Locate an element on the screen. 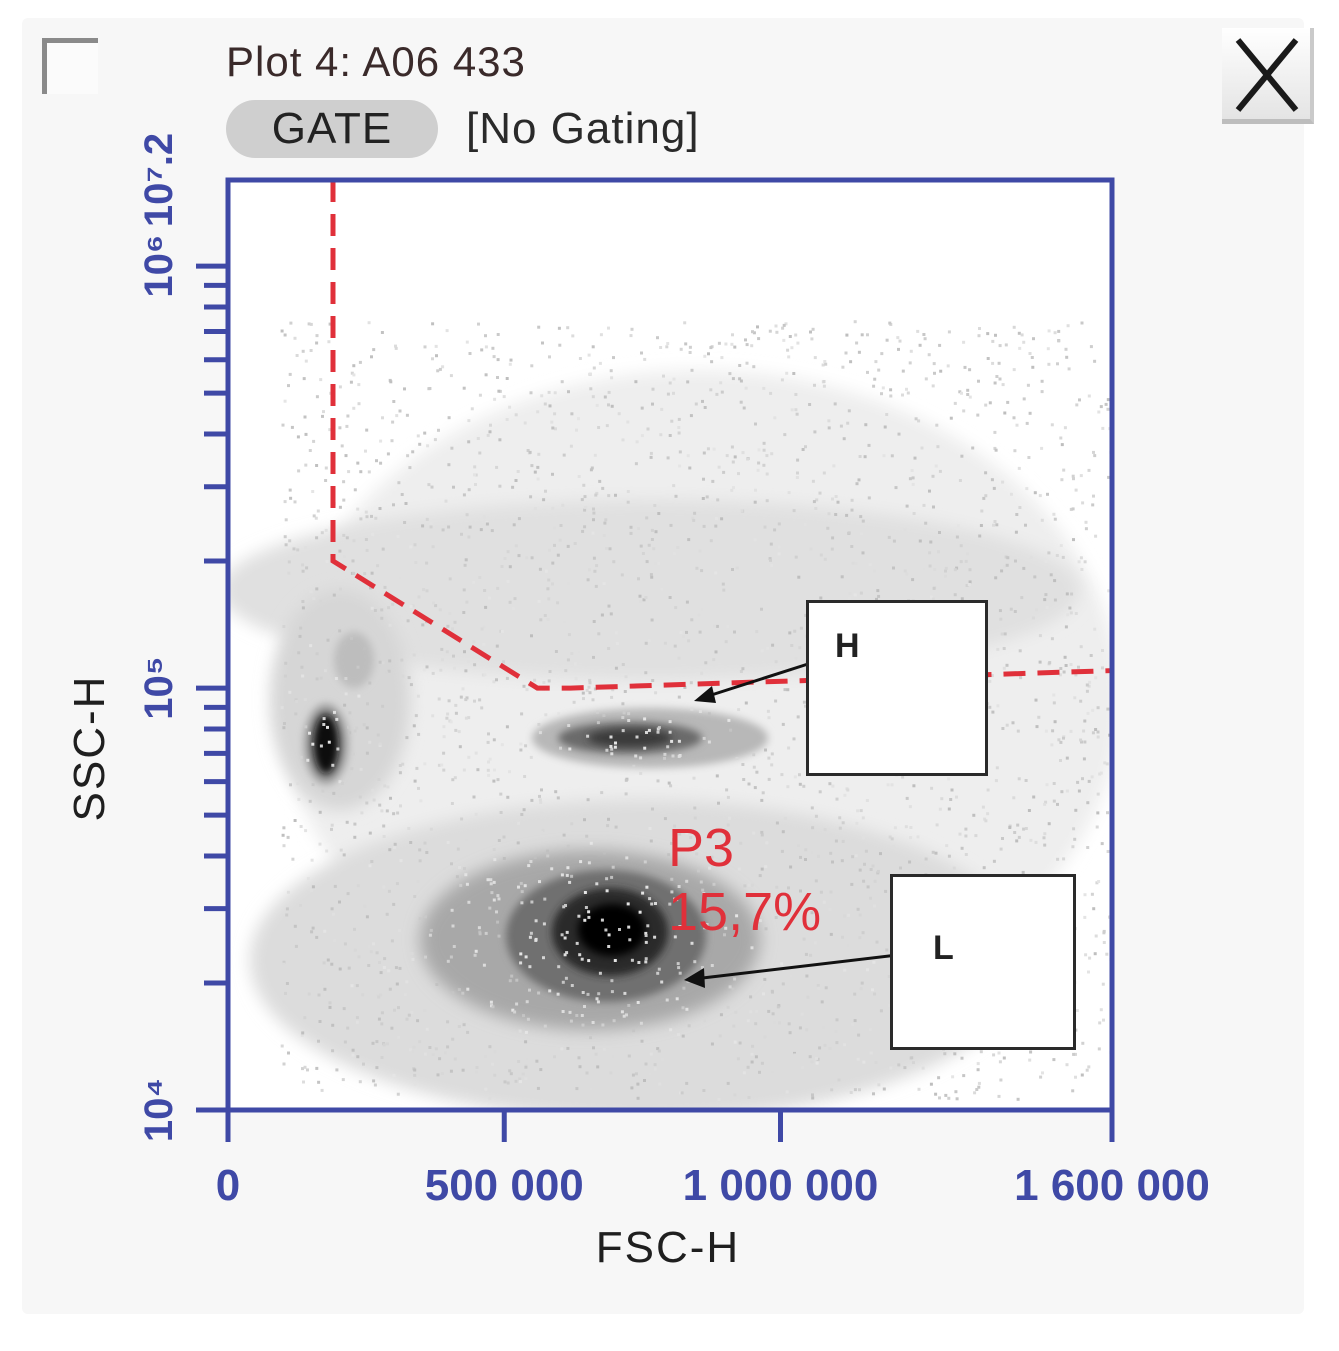  gate-percent-label: 15,7% is located at coordinates (744, 912).